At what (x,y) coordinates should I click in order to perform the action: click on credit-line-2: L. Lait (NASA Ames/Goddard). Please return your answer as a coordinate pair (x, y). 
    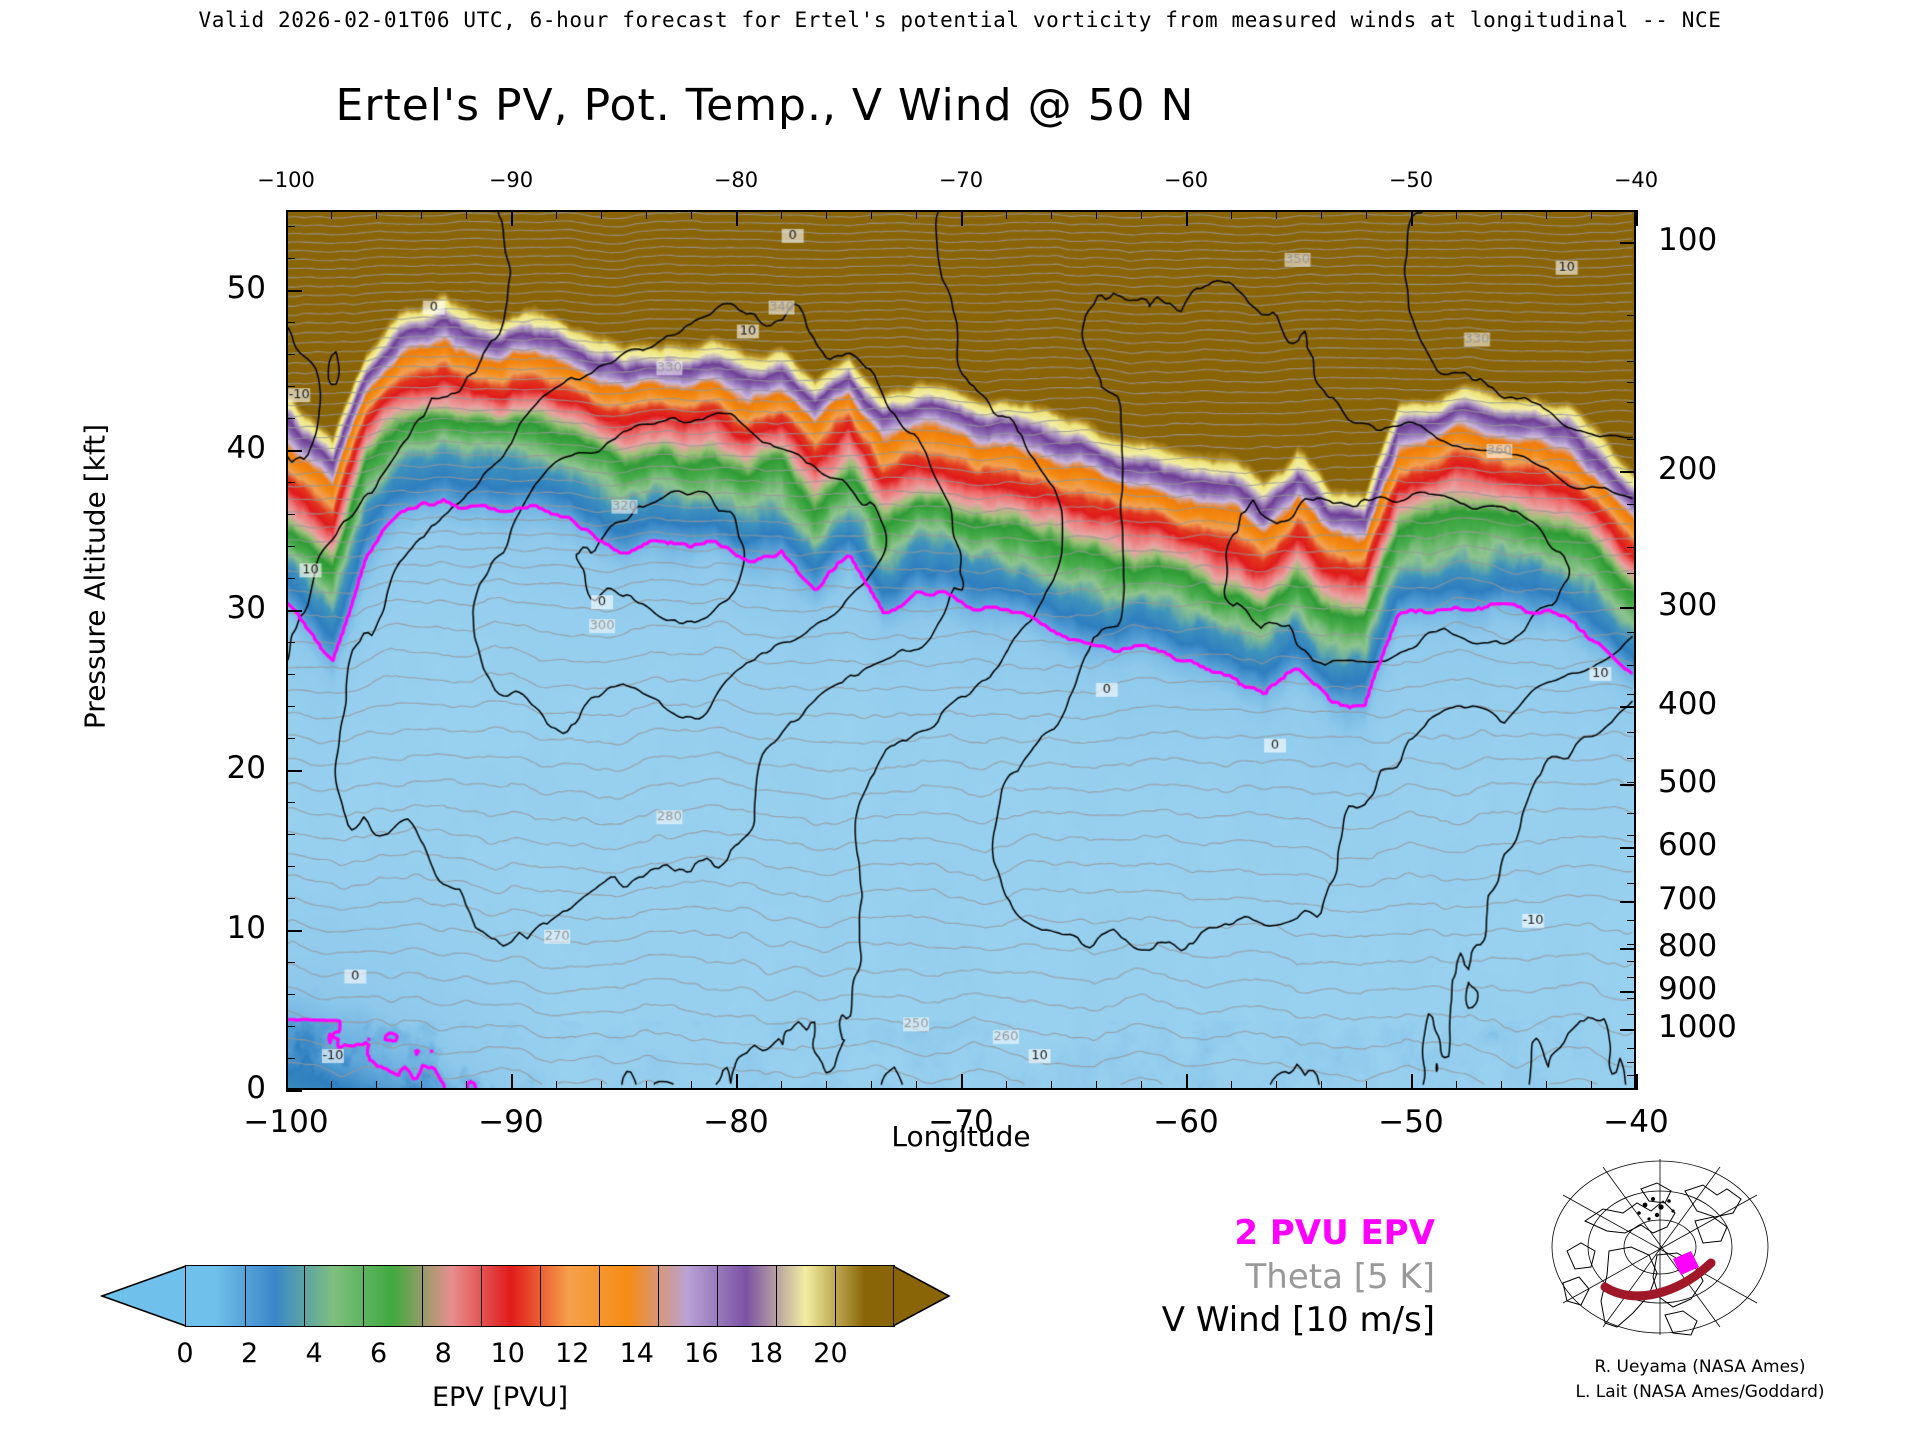
    Looking at the image, I should click on (1700, 1391).